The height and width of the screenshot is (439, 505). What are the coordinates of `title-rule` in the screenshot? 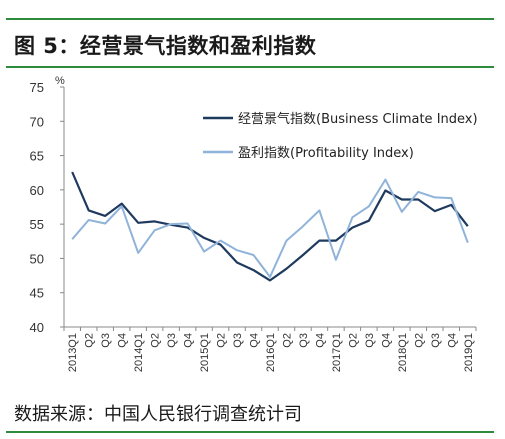 It's located at (250, 67).